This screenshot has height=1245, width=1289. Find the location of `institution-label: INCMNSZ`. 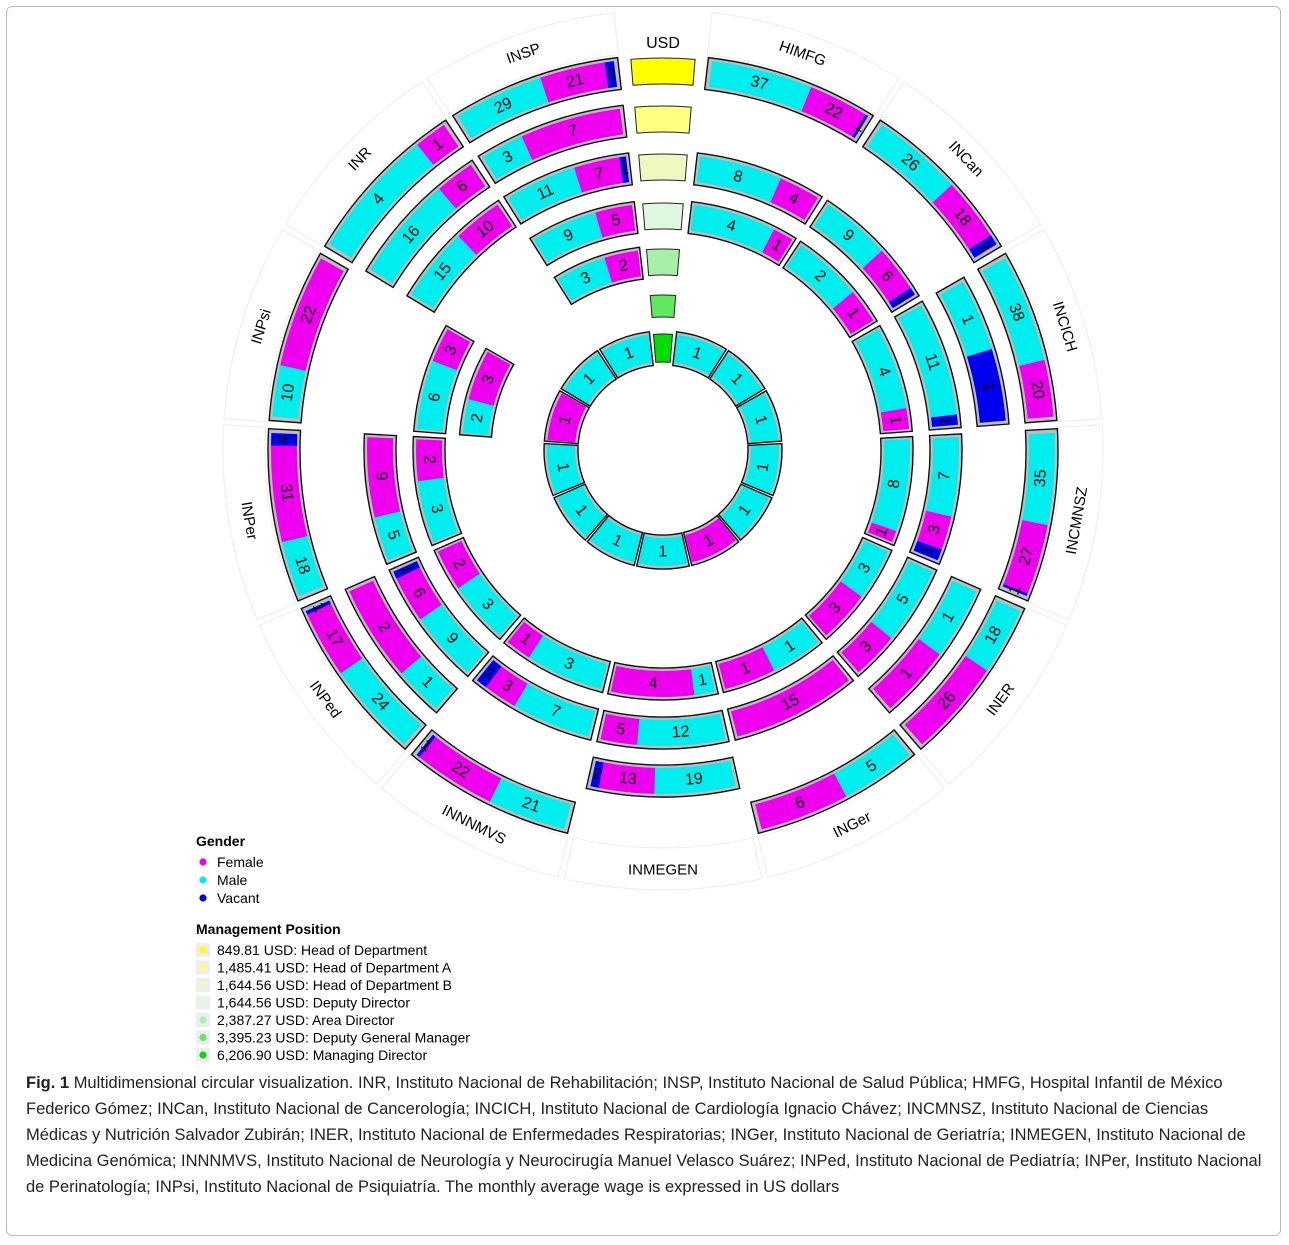

institution-label: INCMNSZ is located at coordinates (1077, 521).